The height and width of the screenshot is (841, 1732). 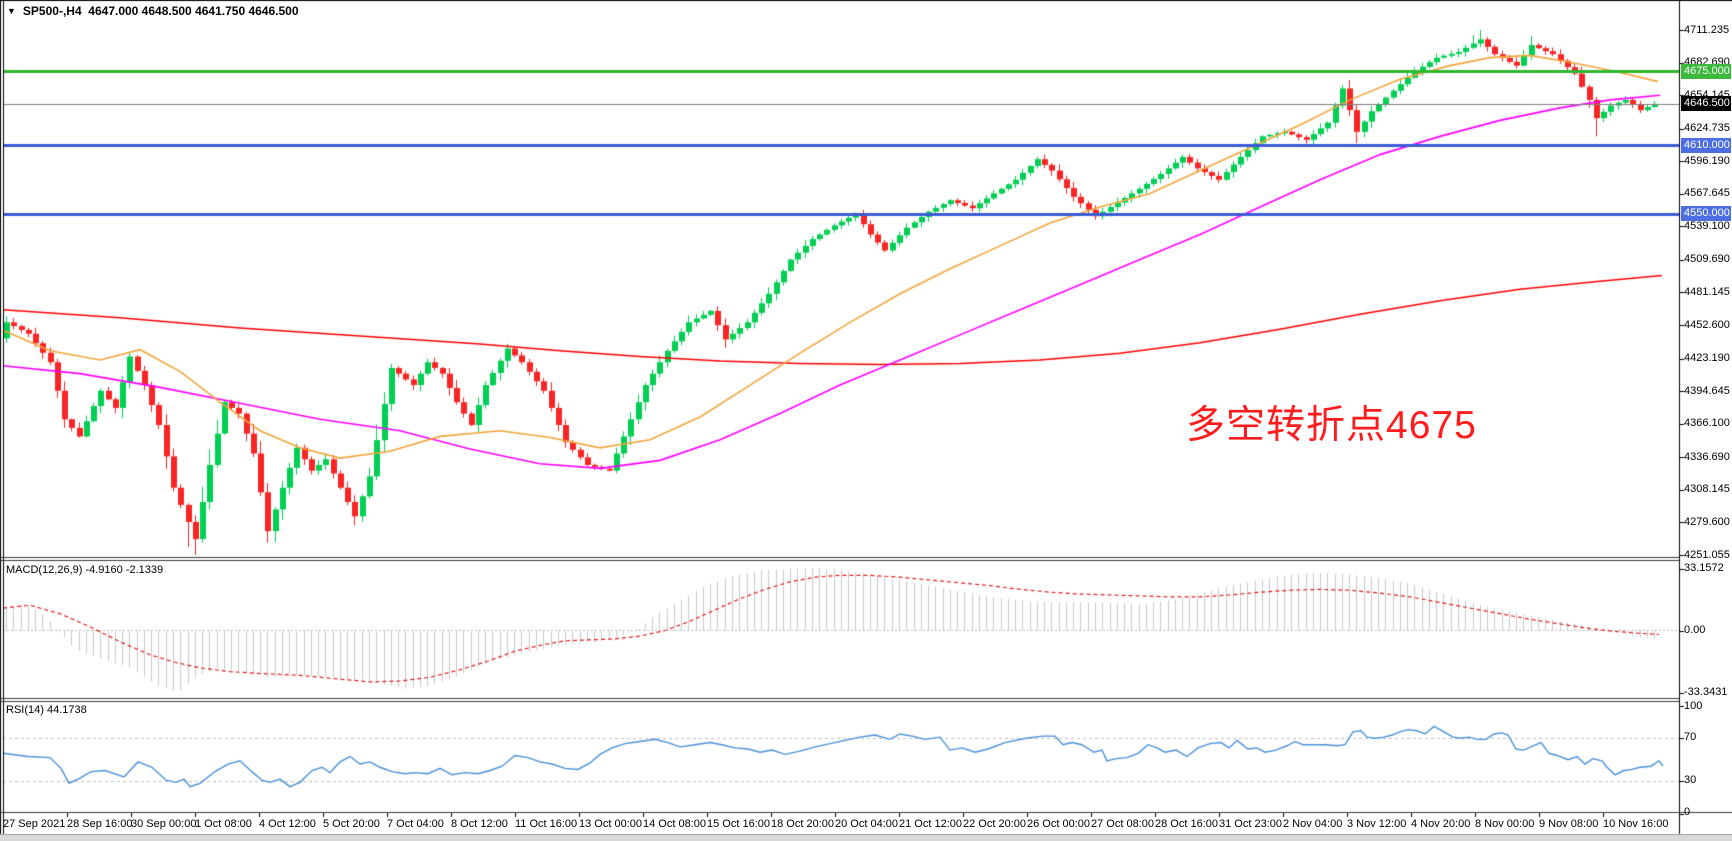 I want to click on date-label: 27 Oct 08:00, so click(x=1122, y=824).